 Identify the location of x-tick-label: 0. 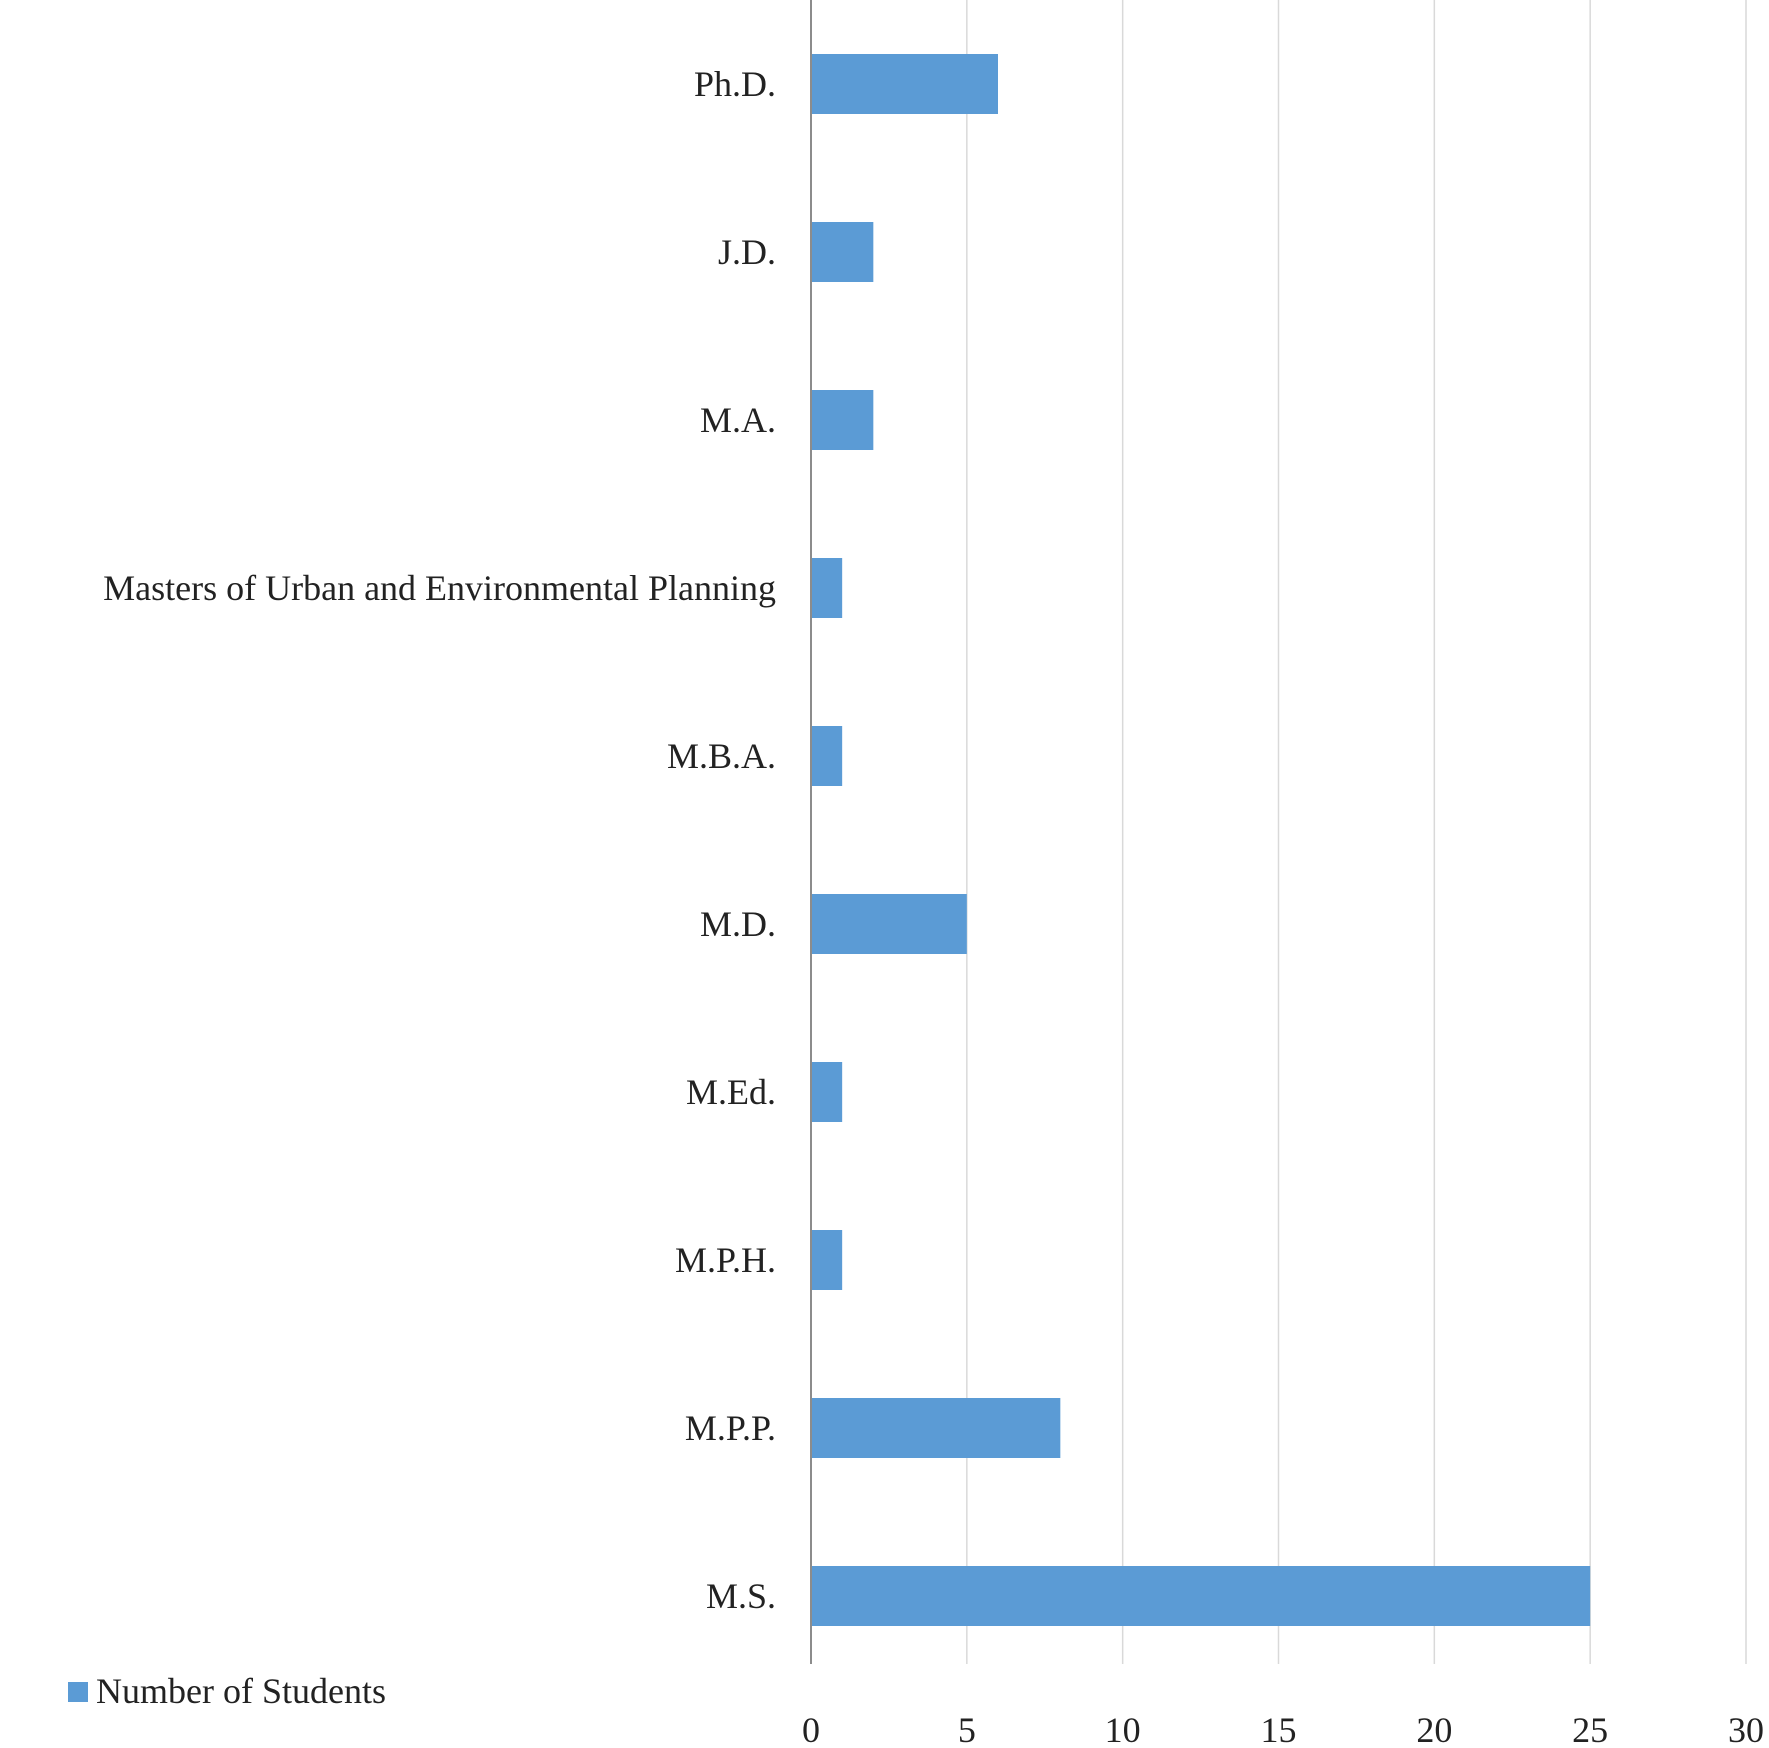
(811, 1729).